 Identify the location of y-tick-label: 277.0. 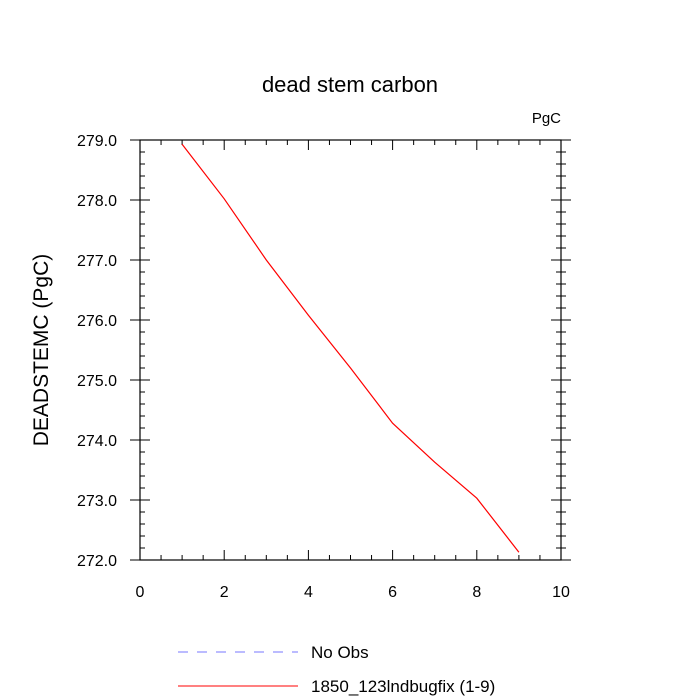
(97, 261).